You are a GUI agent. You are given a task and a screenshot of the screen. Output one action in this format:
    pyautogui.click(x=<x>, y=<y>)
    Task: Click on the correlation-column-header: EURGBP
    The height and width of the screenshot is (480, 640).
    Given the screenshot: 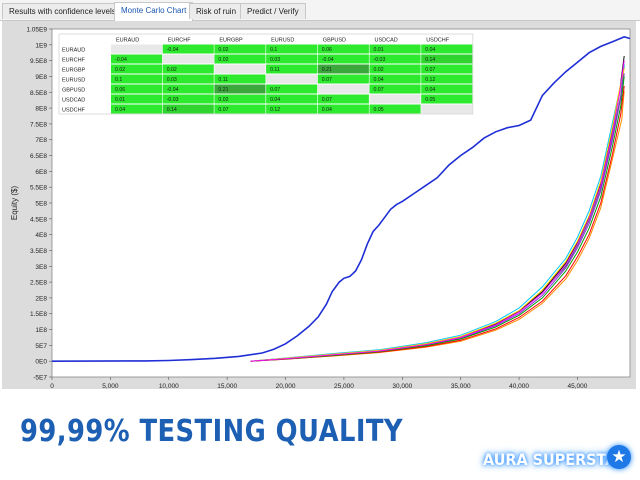 What is the action you would take?
    pyautogui.click(x=231, y=41)
    